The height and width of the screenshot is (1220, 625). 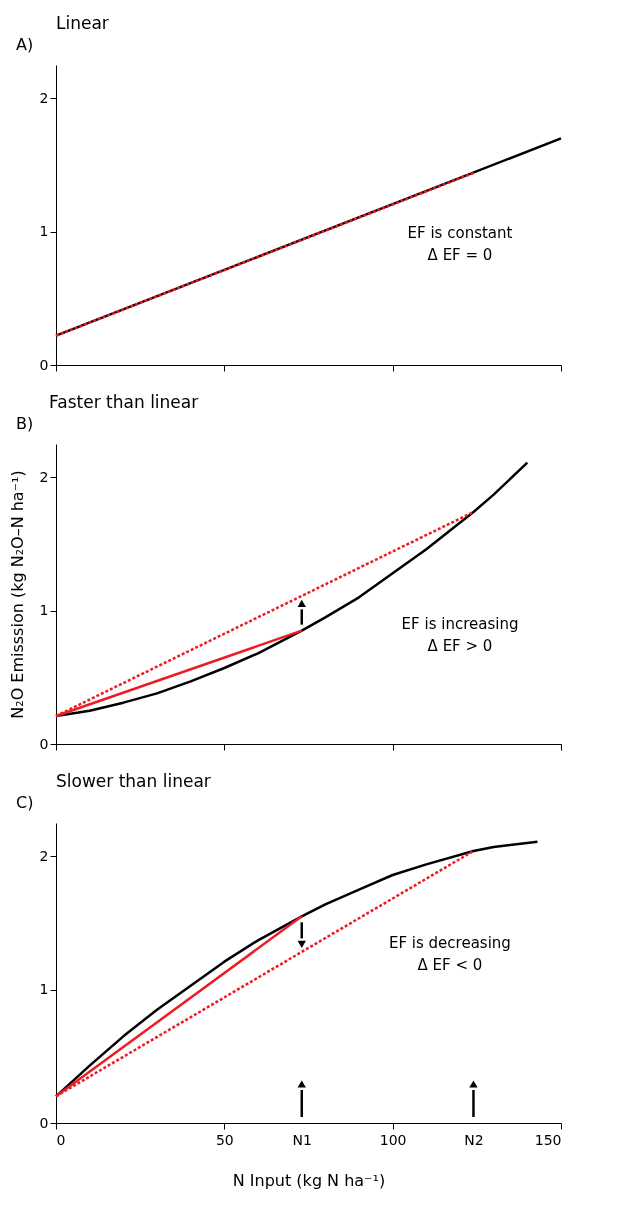 What do you see at coordinates (124, 402) in the screenshot?
I see `chart-title: Faster than linear` at bounding box center [124, 402].